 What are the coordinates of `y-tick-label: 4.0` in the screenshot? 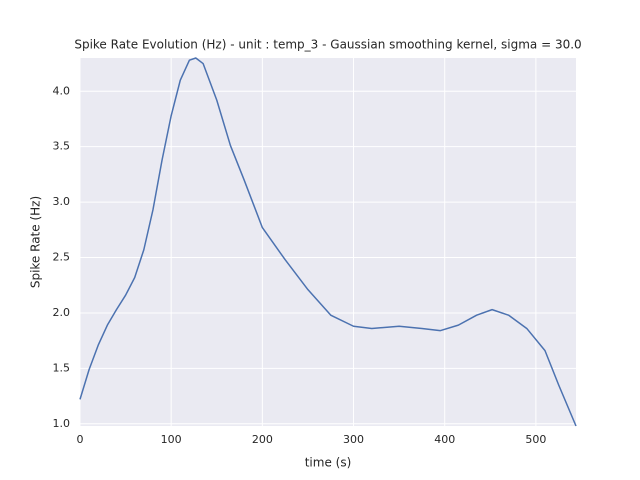 It's located at (62, 90).